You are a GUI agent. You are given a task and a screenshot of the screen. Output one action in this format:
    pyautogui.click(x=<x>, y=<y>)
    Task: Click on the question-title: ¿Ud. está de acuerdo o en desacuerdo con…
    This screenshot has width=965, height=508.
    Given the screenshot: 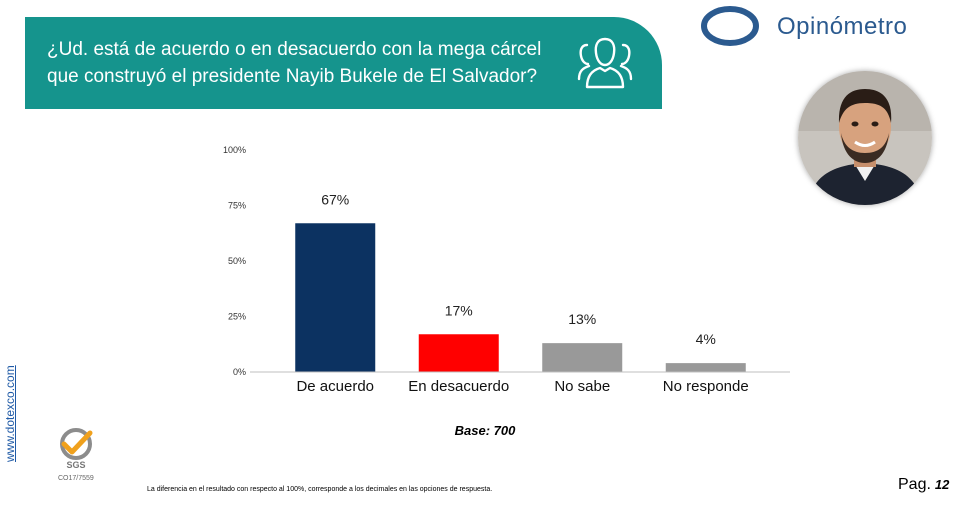 What is the action you would take?
    pyautogui.click(x=294, y=63)
    